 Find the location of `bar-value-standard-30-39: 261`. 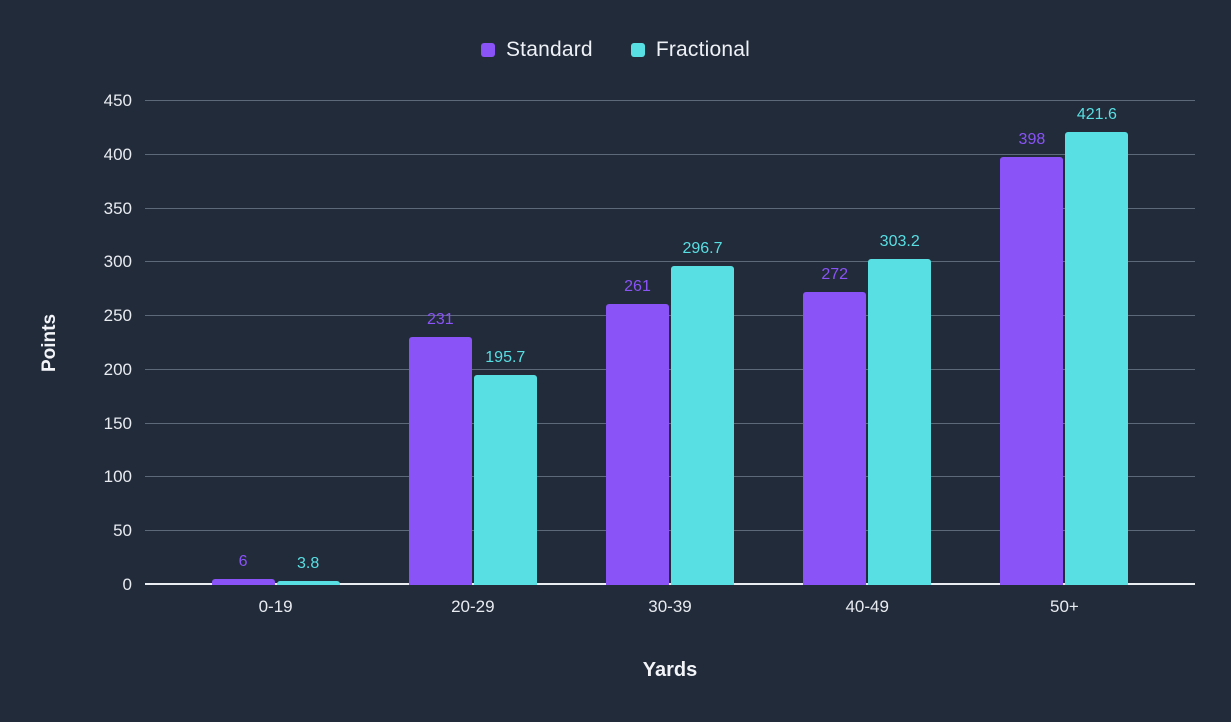

bar-value-standard-30-39: 261 is located at coordinates (637, 287).